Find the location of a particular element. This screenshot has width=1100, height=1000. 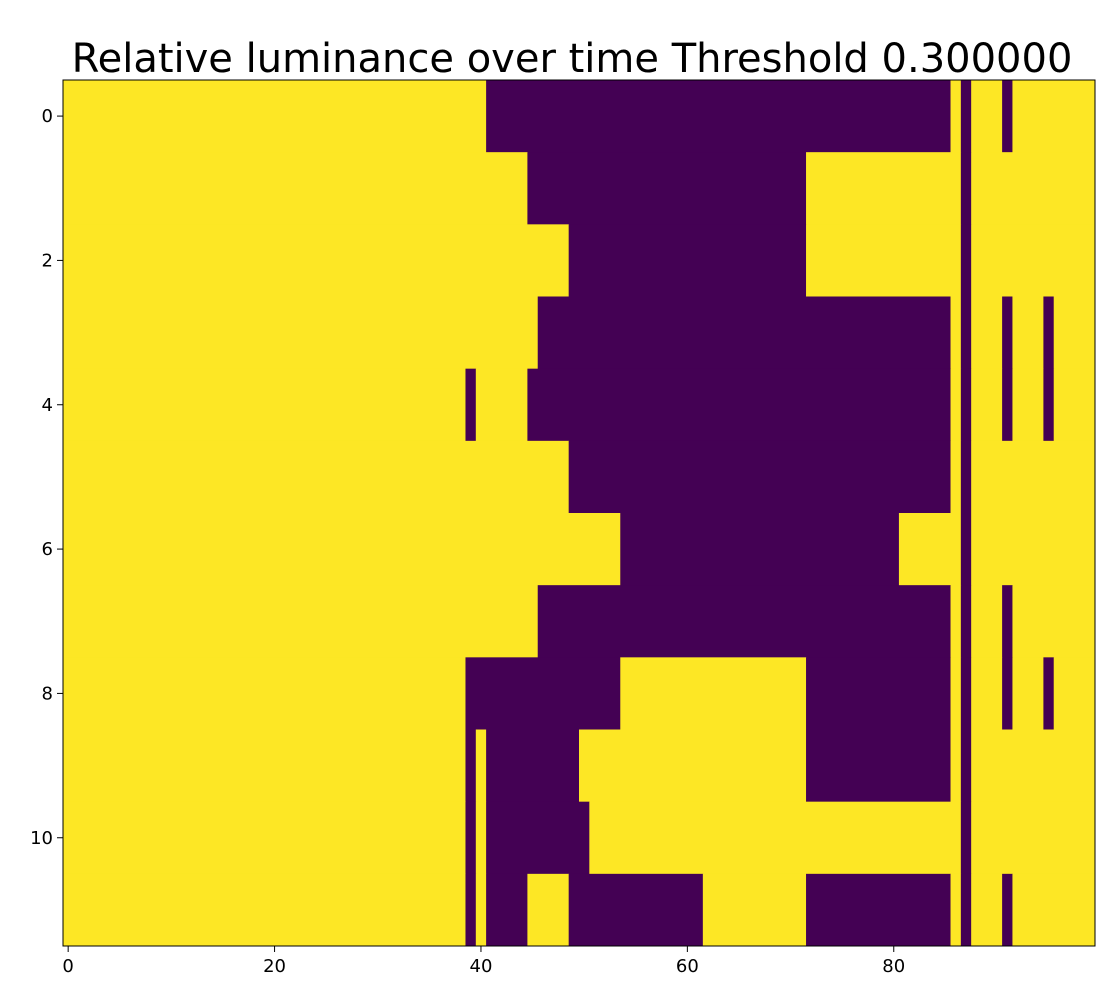

x-tick-label: 20 is located at coordinates (274, 966).